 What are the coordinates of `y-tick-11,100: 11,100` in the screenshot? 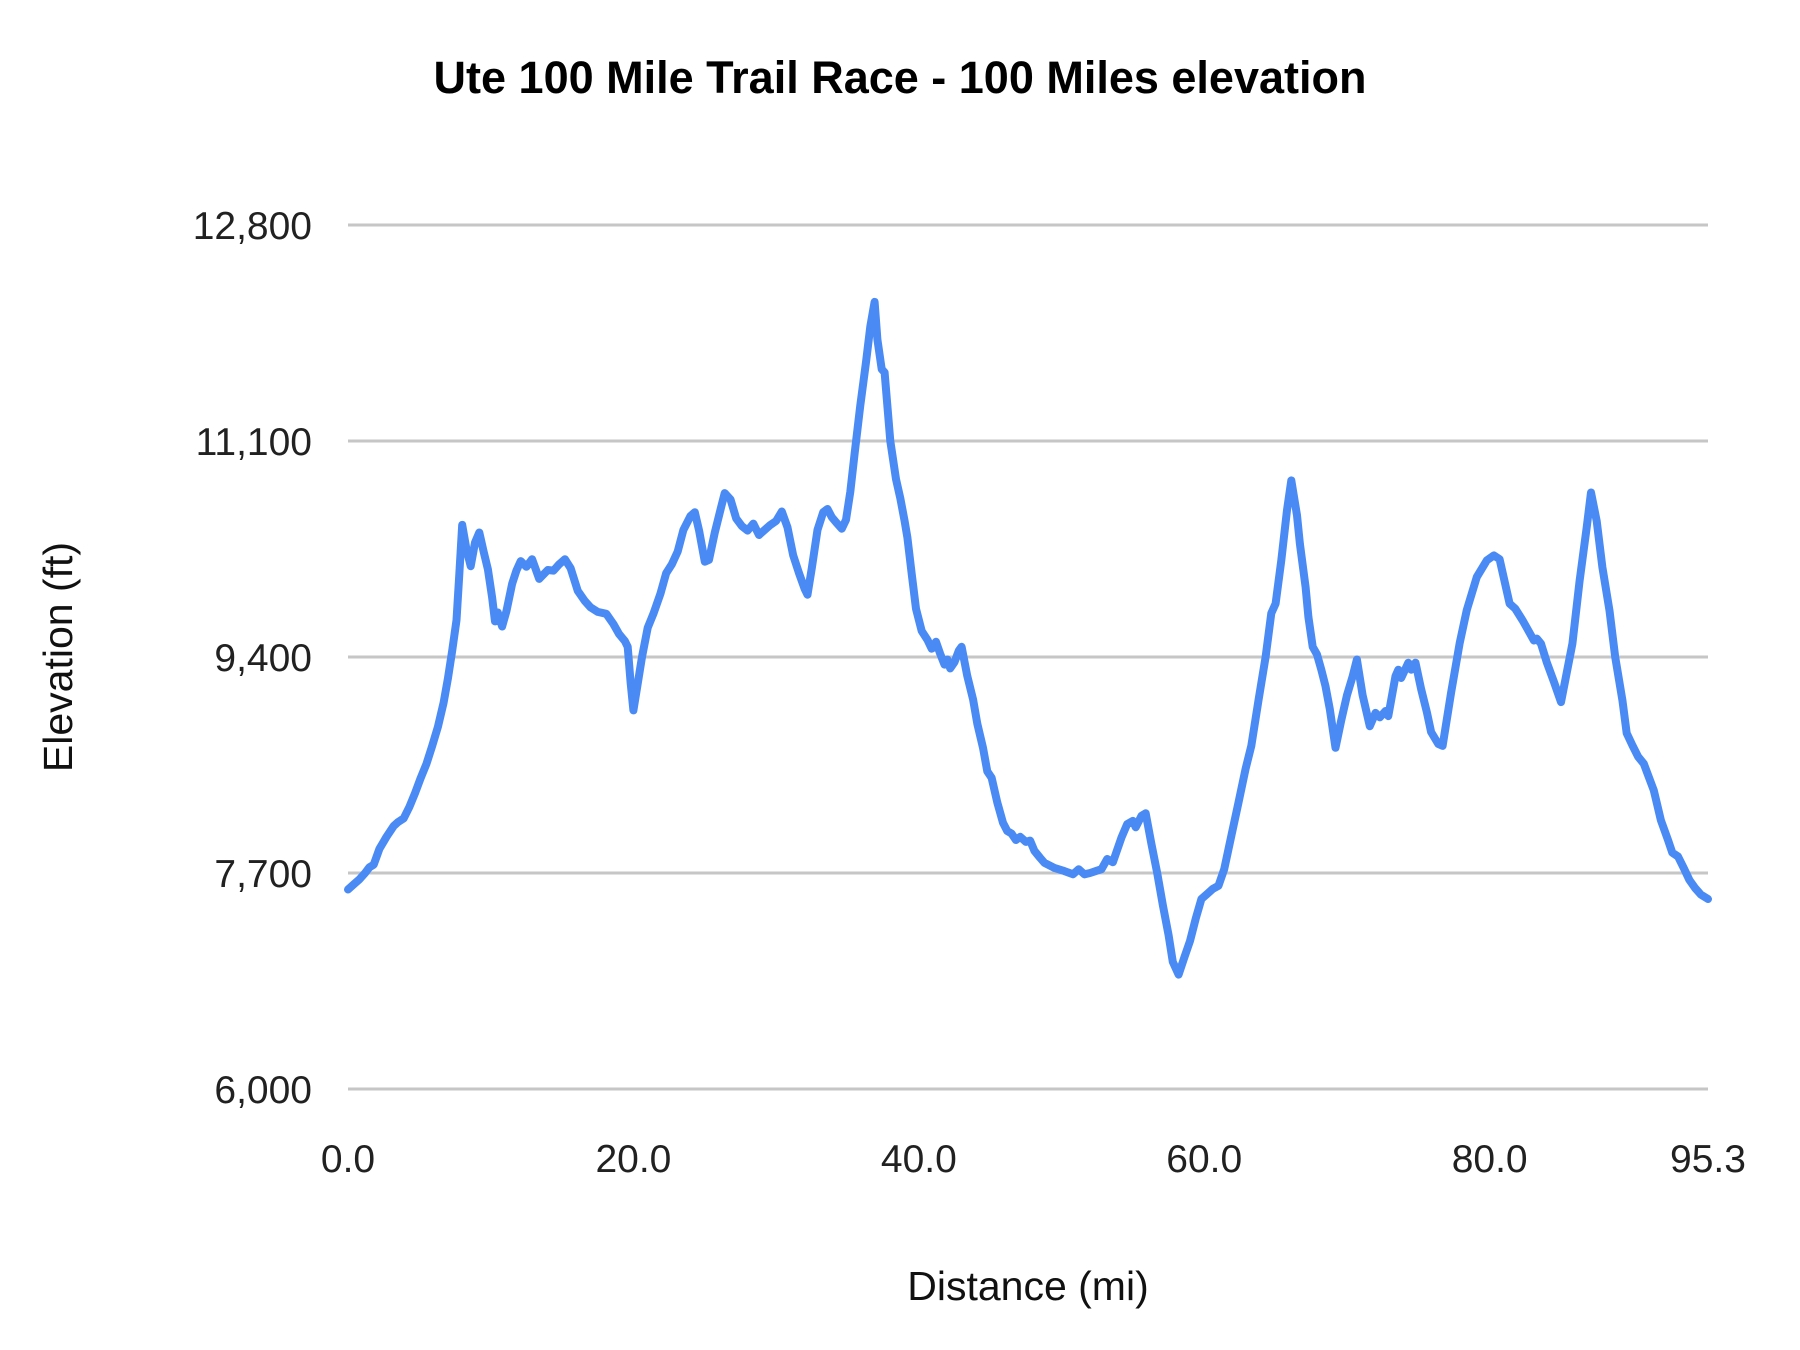 It's located at (254, 442).